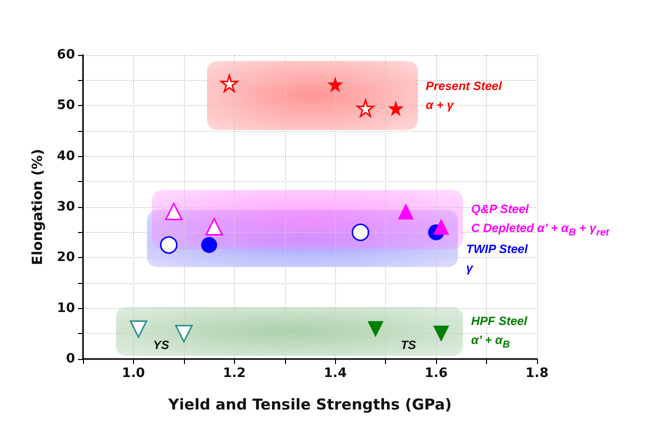  Describe the element at coordinates (436, 373) in the screenshot. I see `x-tick-label: 1.6` at that location.